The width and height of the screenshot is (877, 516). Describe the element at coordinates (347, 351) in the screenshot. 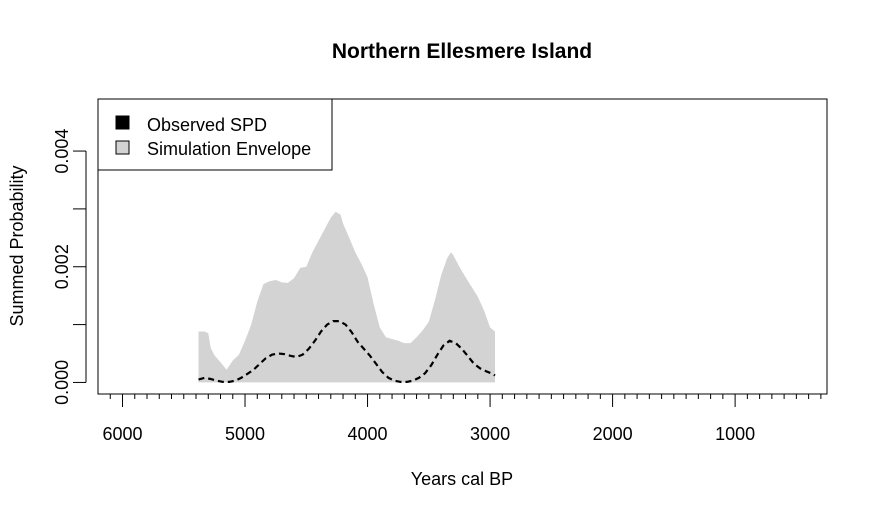

I see `observed-spd-line` at that location.